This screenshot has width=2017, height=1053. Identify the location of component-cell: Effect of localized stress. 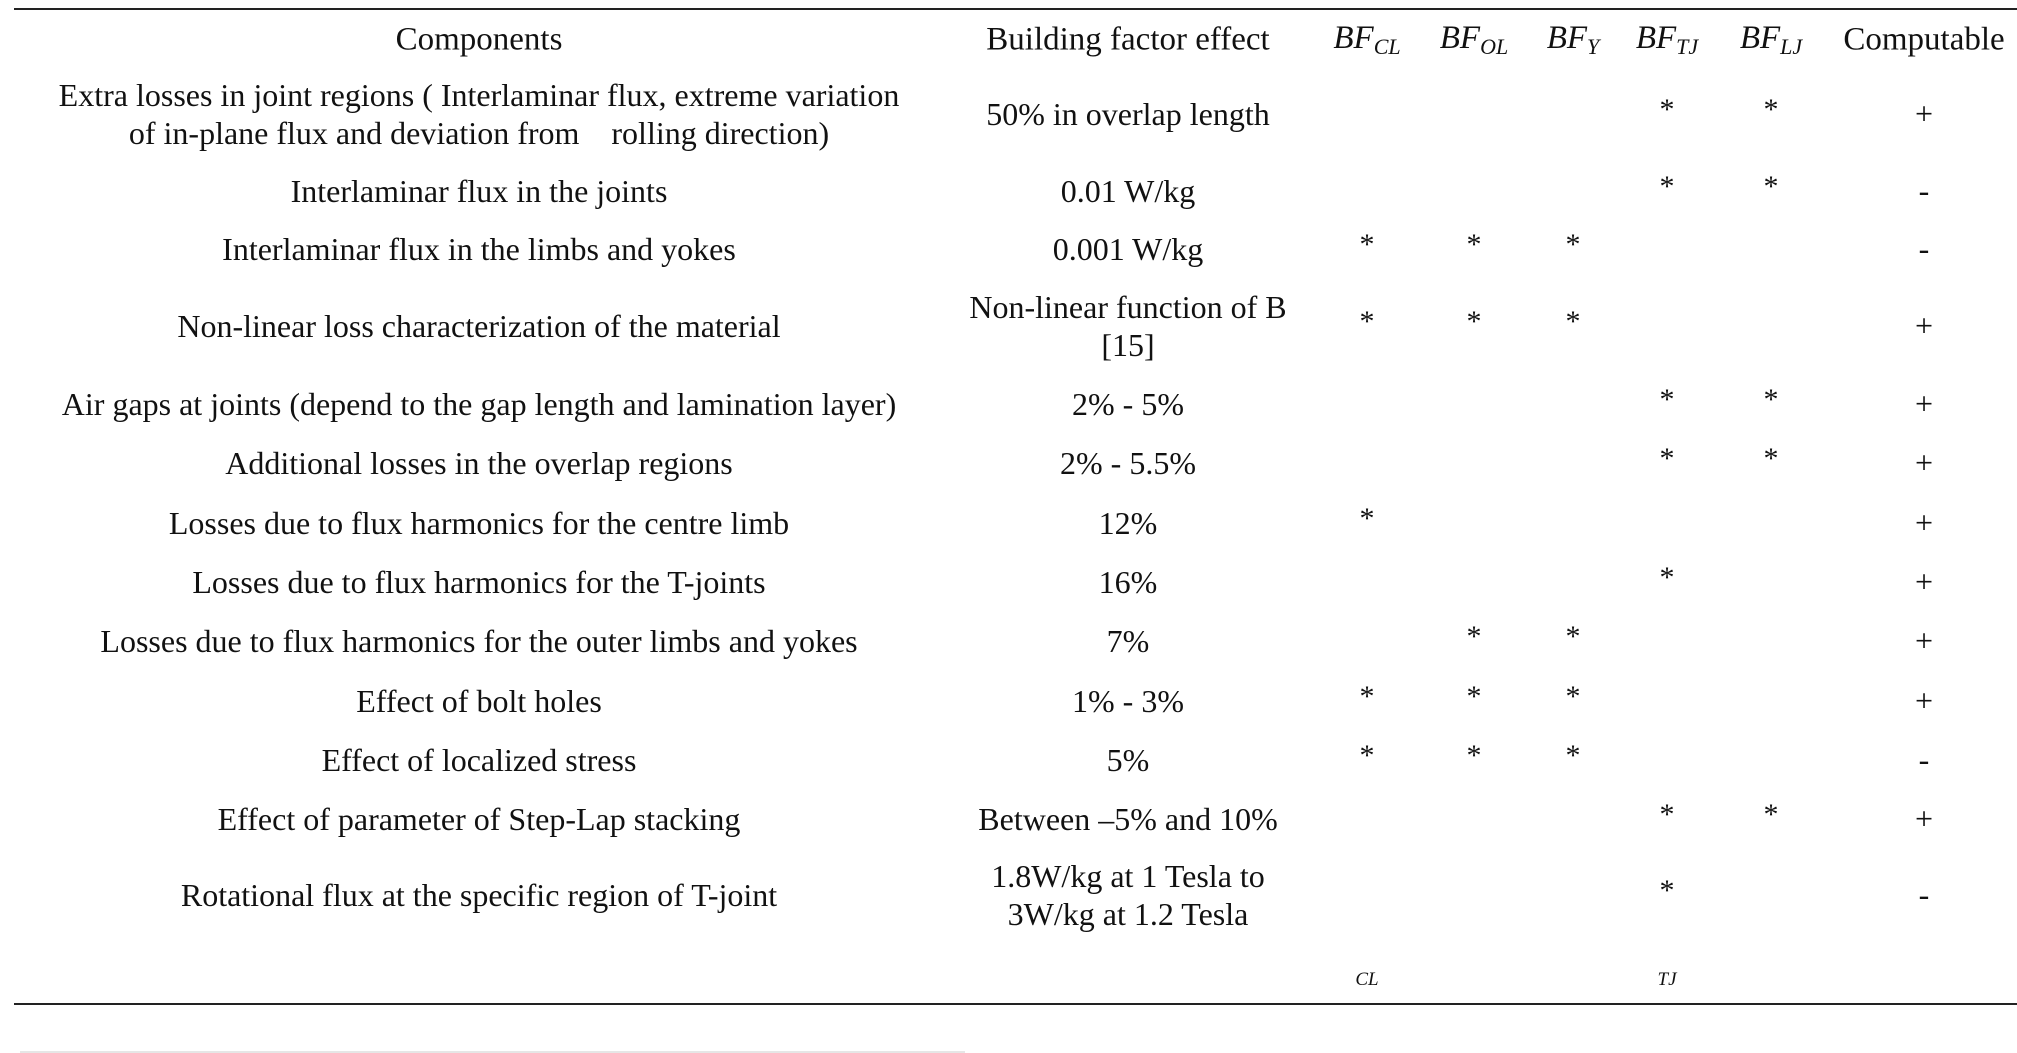
(479, 760).